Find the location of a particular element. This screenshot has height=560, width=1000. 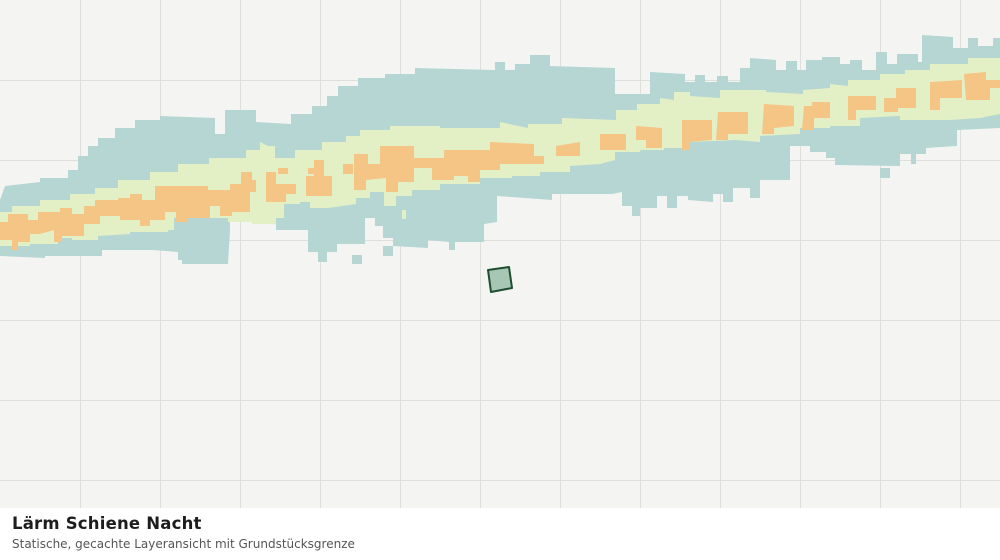

property-boundary is located at coordinates (500, 279).